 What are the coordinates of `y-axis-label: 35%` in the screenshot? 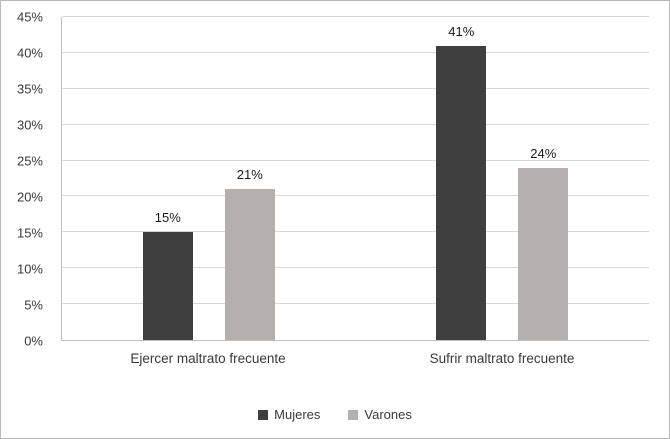 It's located at (29, 89).